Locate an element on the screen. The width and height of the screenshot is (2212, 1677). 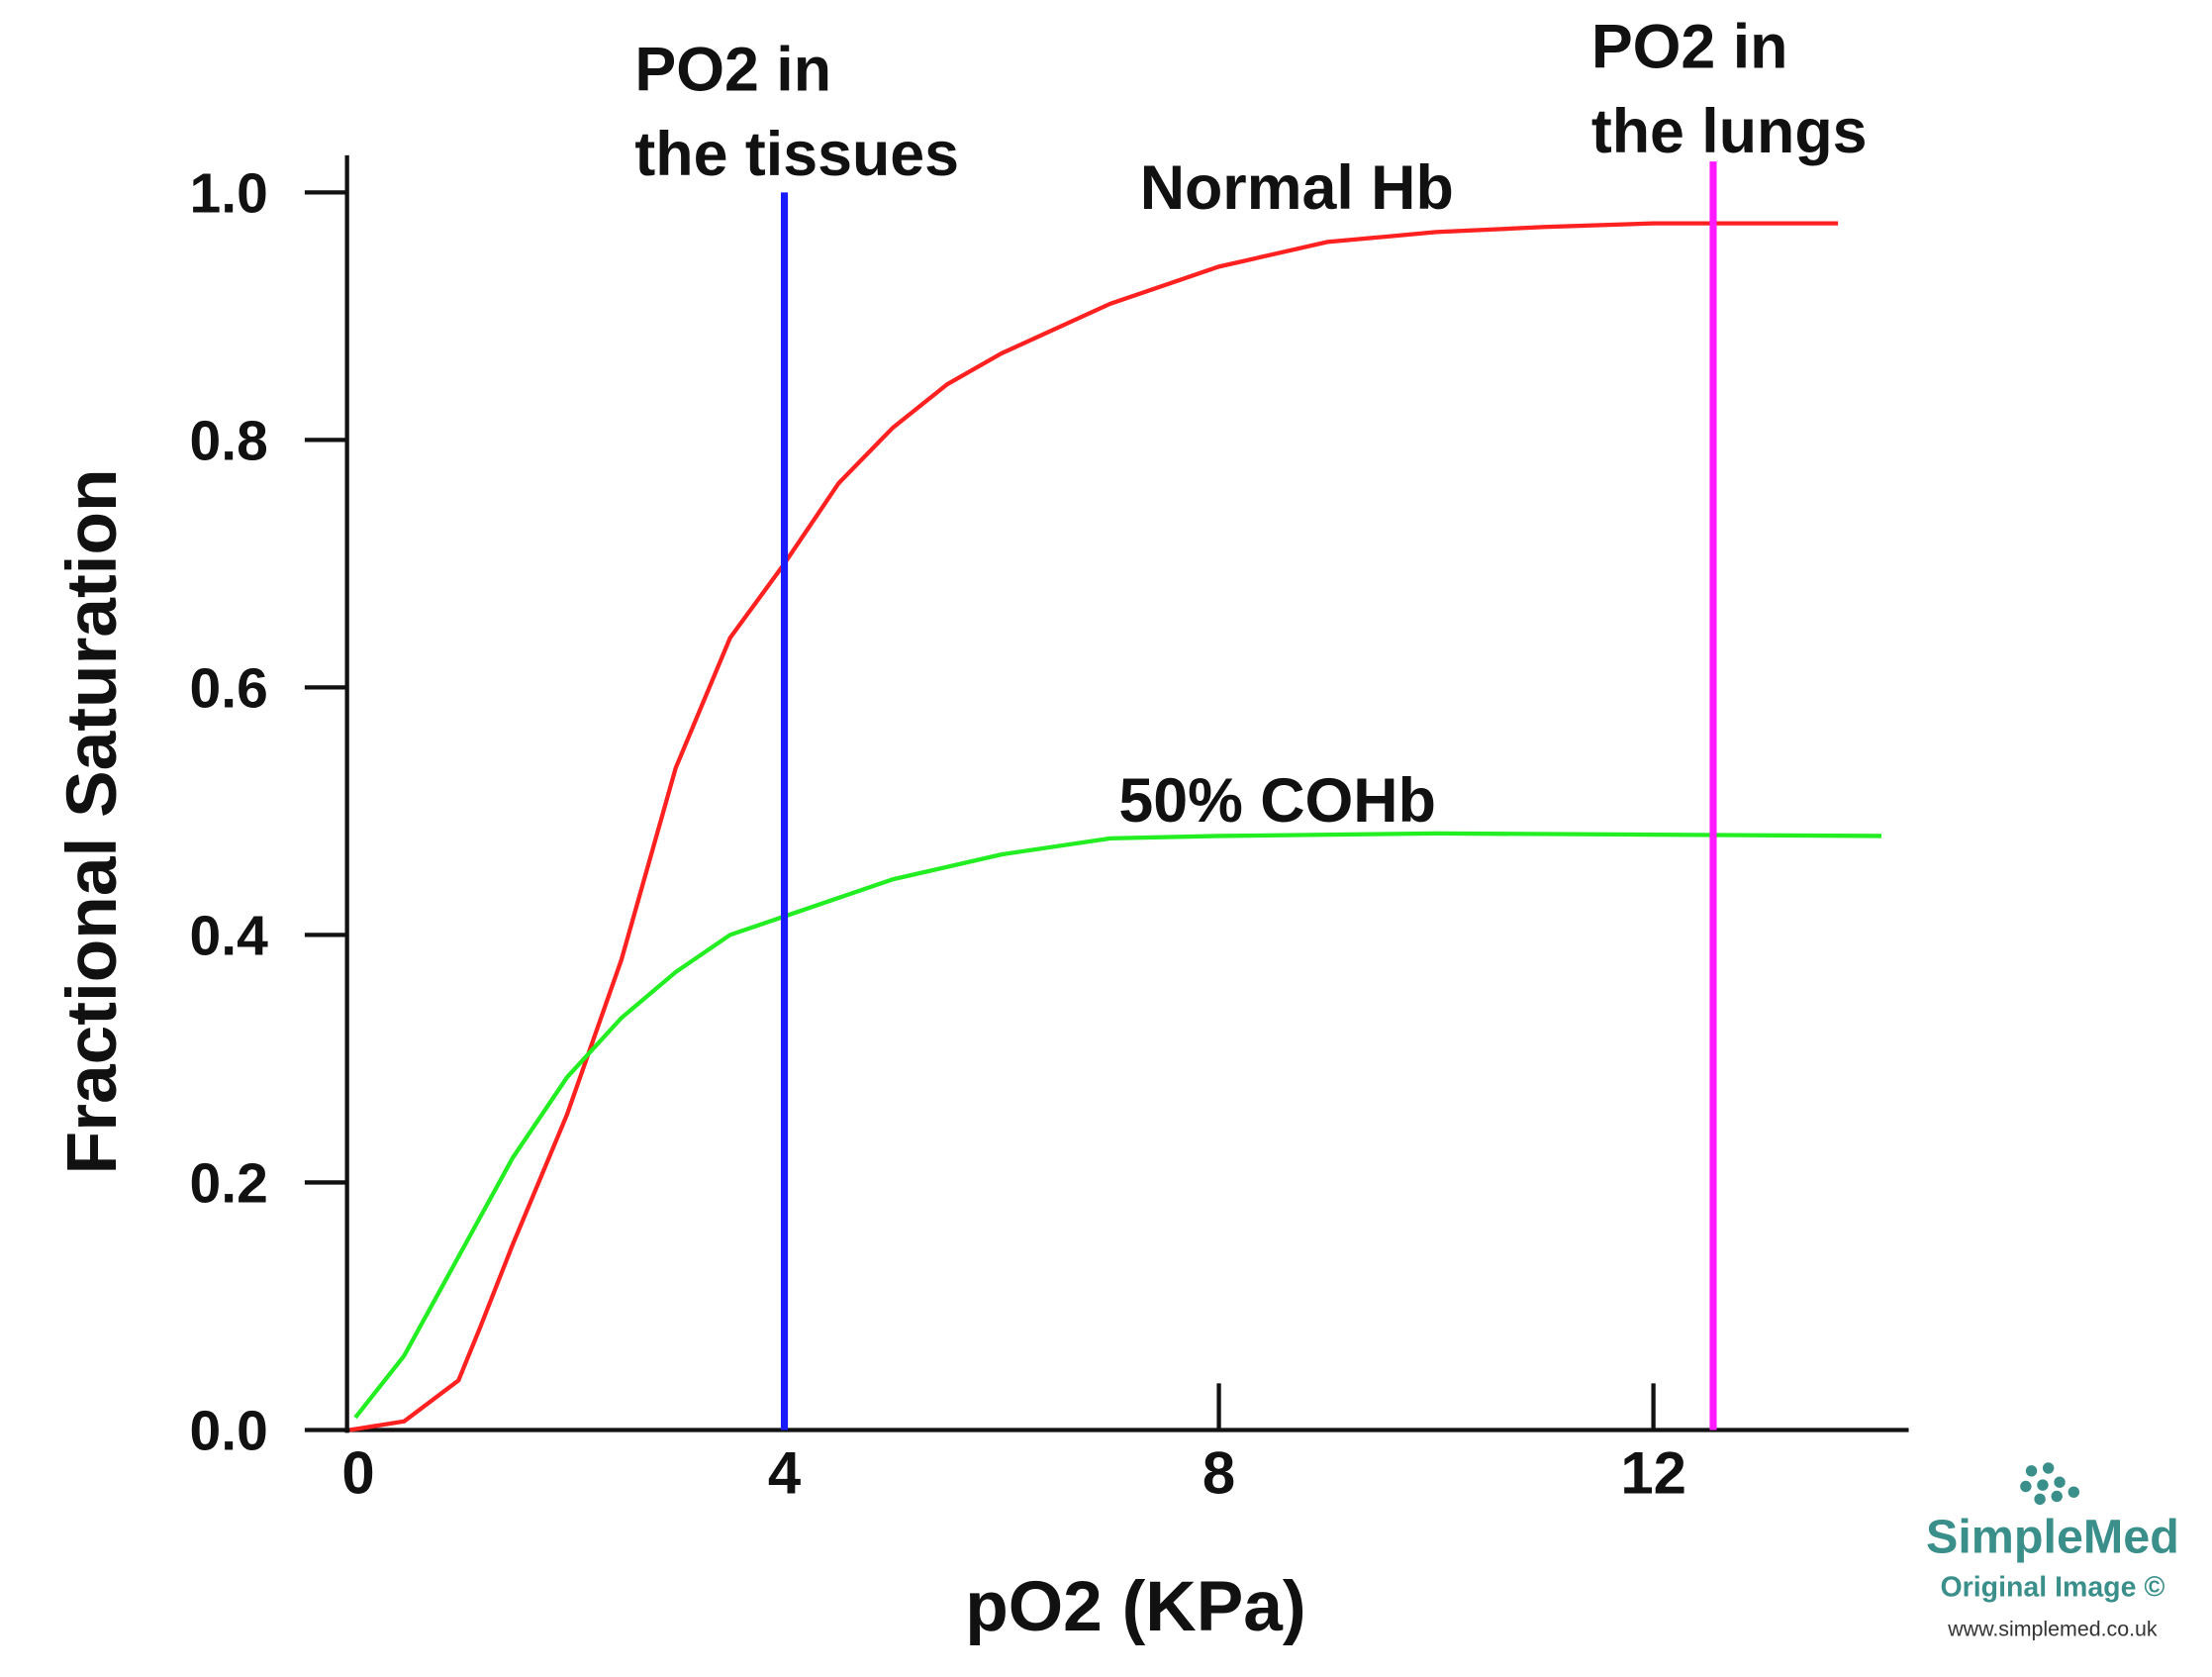
y-tick-label: 0.8 is located at coordinates (229, 441).